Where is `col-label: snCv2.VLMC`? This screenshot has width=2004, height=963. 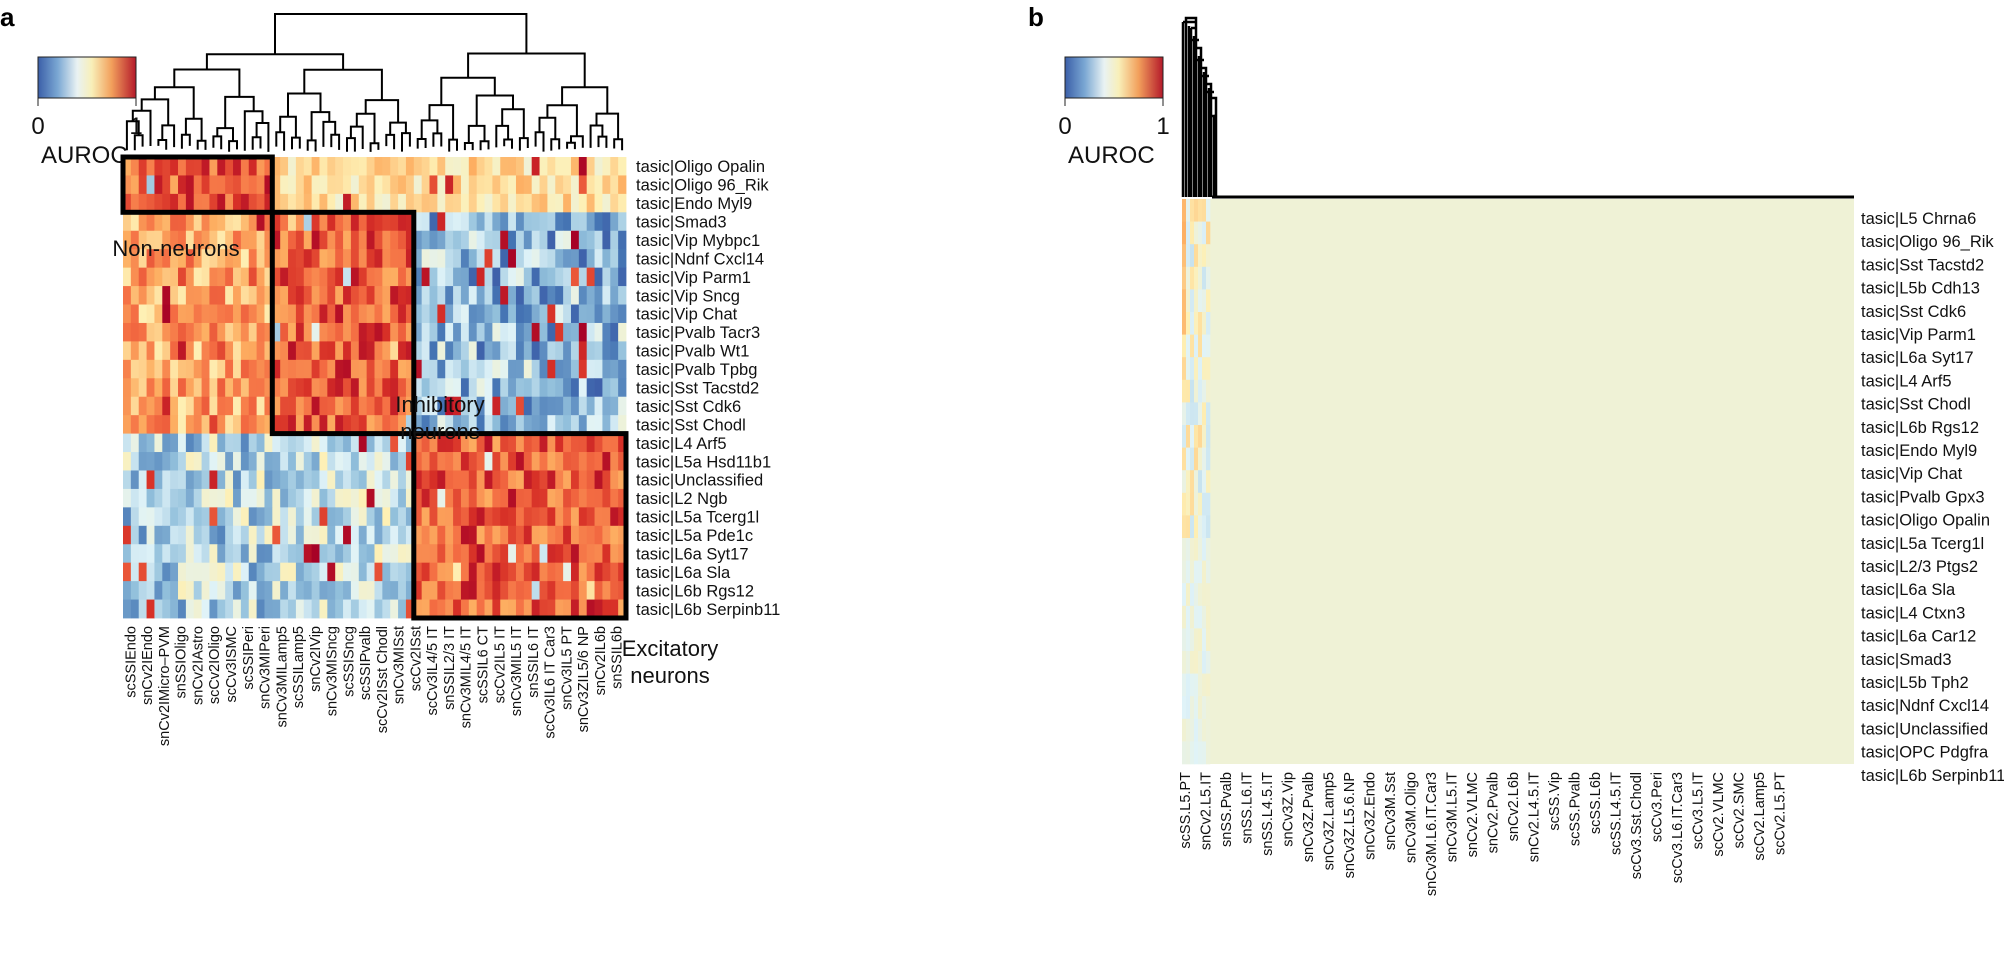 col-label: snCv2.VLMC is located at coordinates (1473, 814).